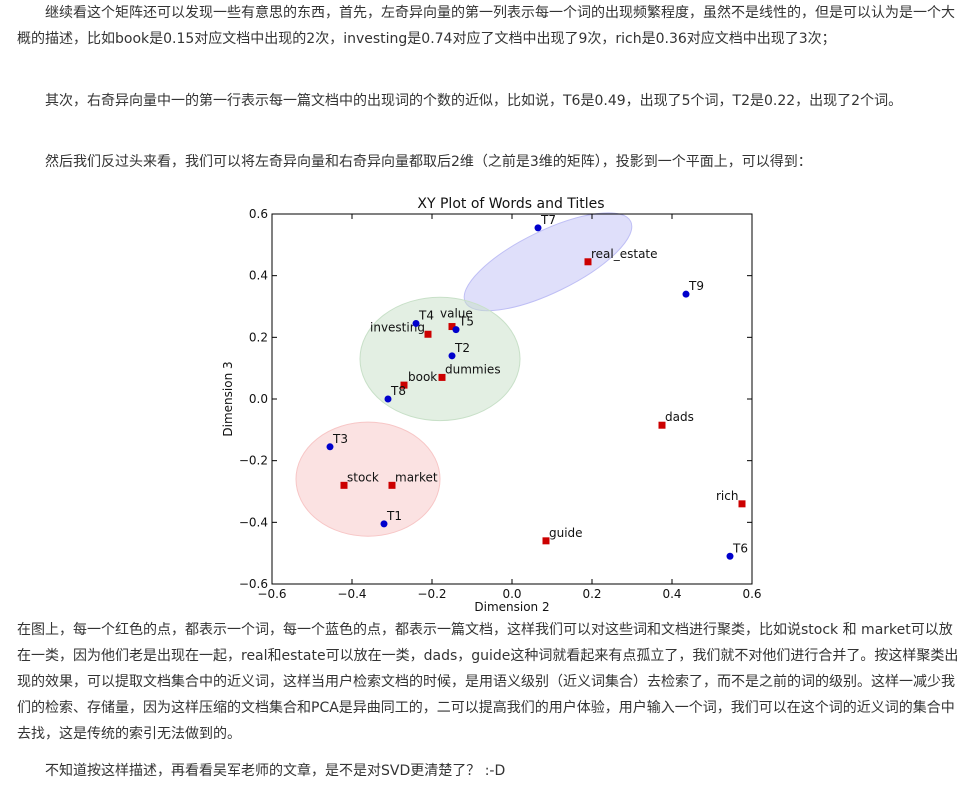  I want to click on x-tick-label: 0.6, so click(751, 594).